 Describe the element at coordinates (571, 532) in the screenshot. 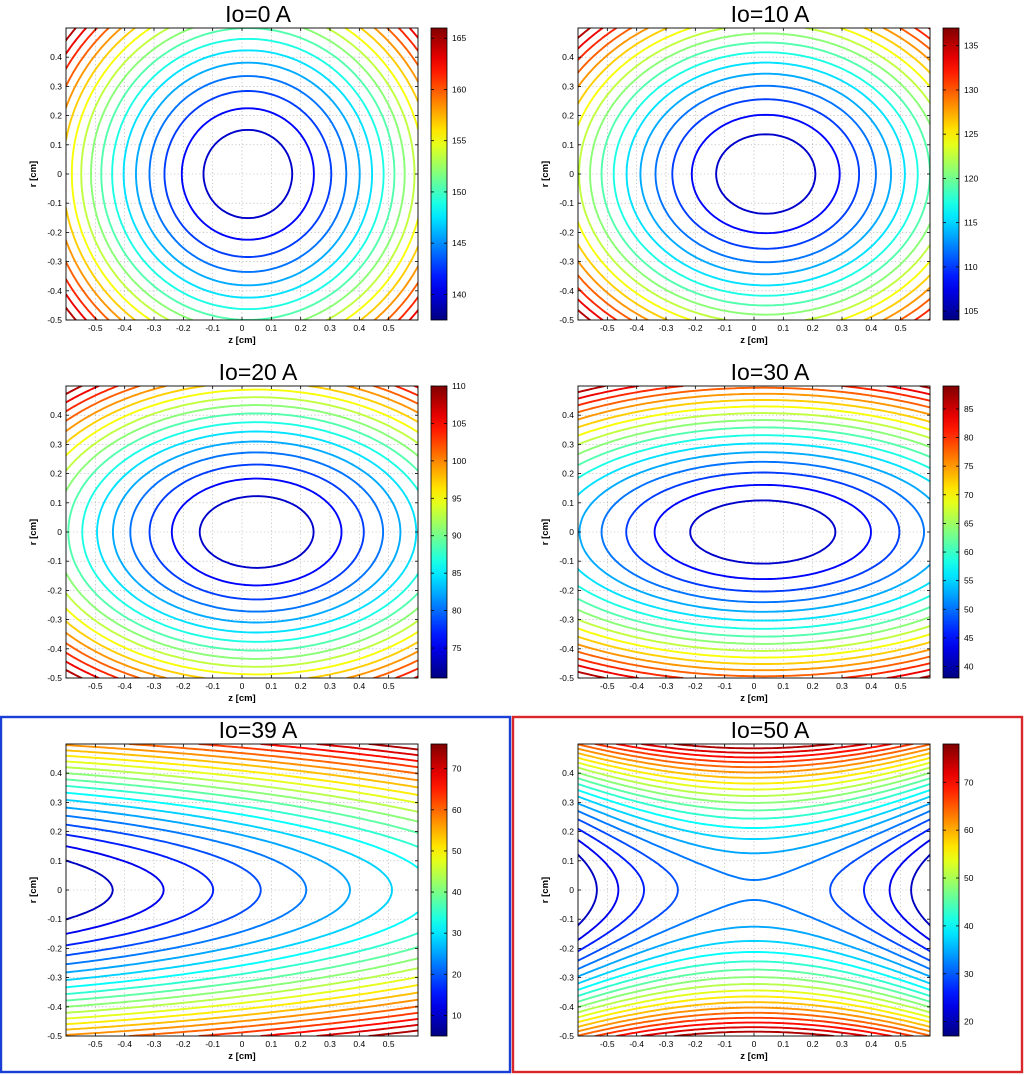

I see `y-tick-label: 0` at that location.